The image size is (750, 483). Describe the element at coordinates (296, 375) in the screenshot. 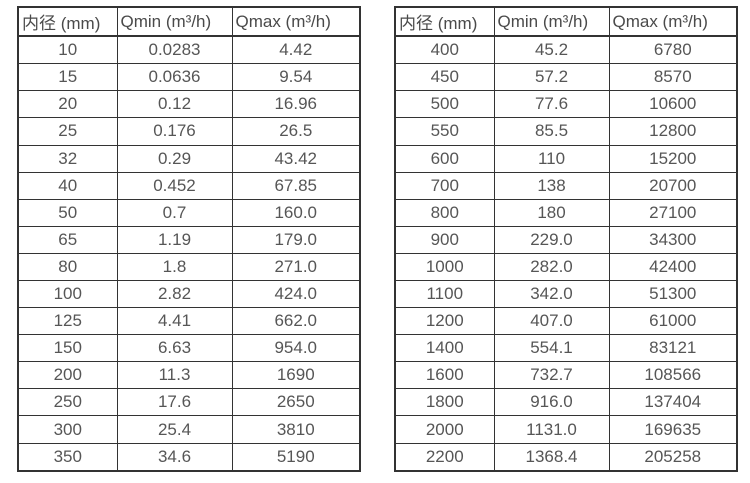

I see `cell-qmax: 1690` at that location.